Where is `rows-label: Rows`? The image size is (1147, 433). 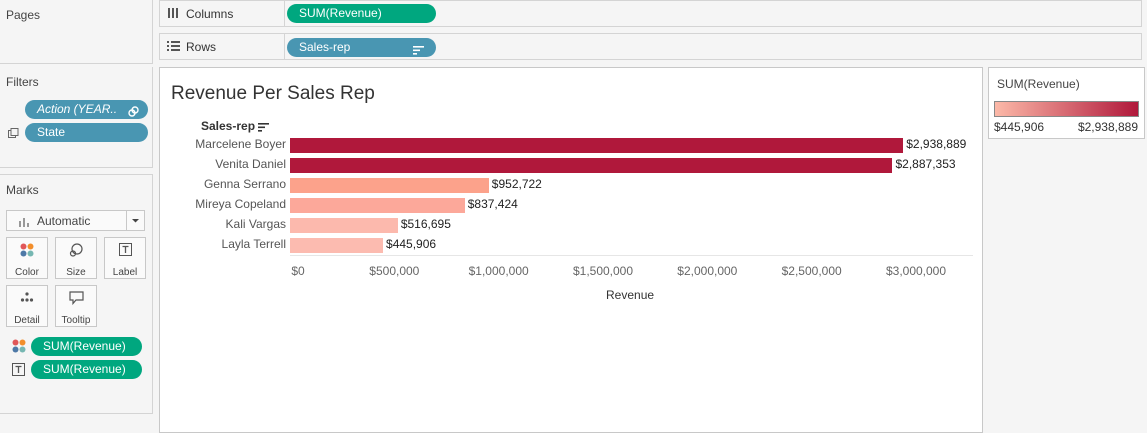 rows-label: Rows is located at coordinates (201, 47).